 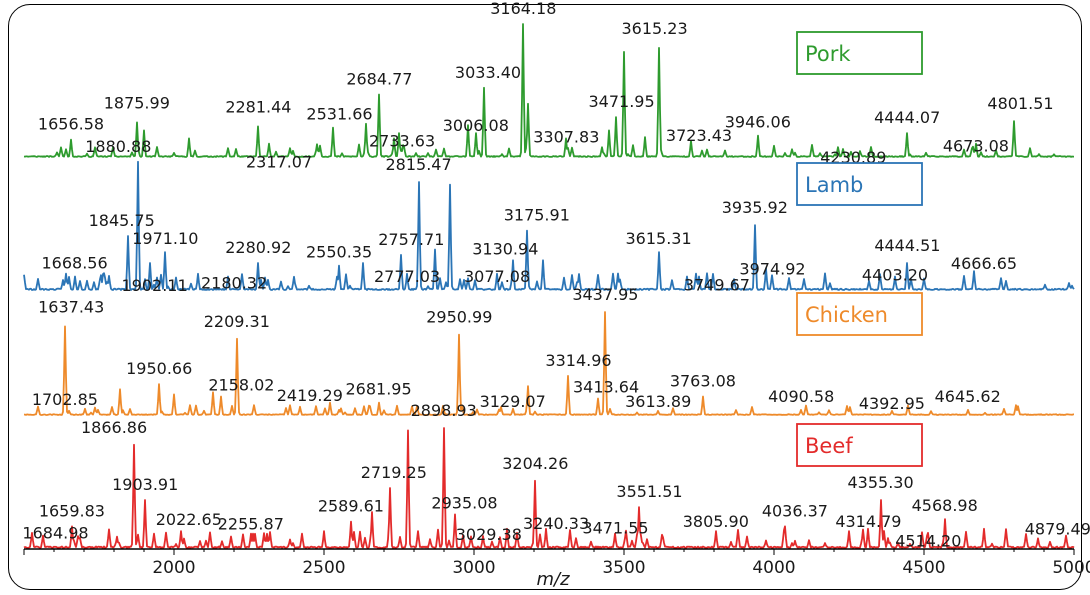 What do you see at coordinates (907, 245) in the screenshot?
I see `peak-label: 4444.51` at bounding box center [907, 245].